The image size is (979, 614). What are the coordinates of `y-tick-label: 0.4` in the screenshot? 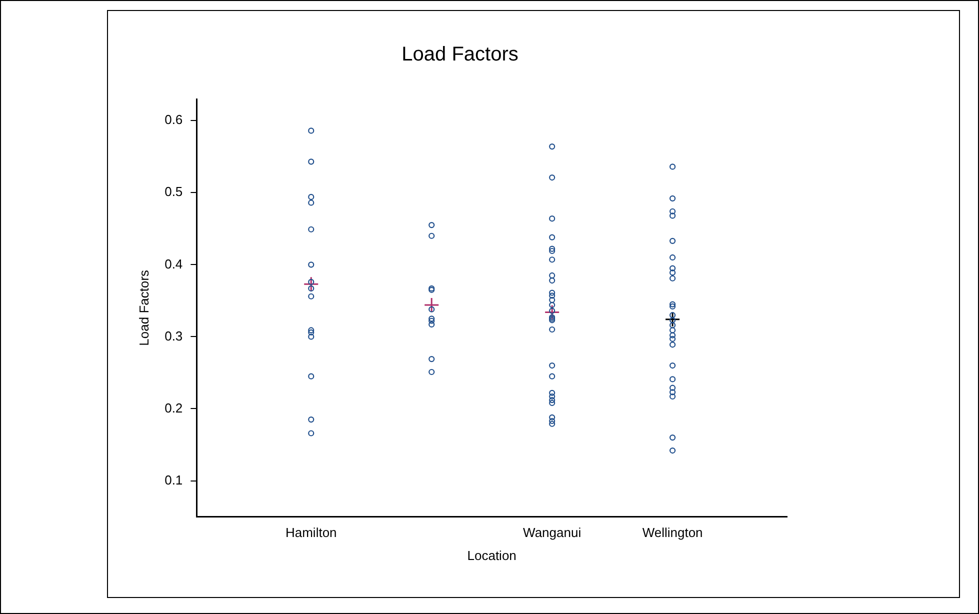 It's located at (173, 264).